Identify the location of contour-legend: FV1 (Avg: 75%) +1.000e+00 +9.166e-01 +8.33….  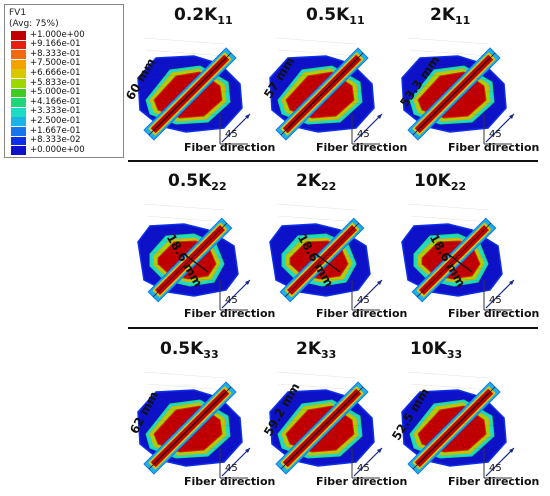
(64, 81).